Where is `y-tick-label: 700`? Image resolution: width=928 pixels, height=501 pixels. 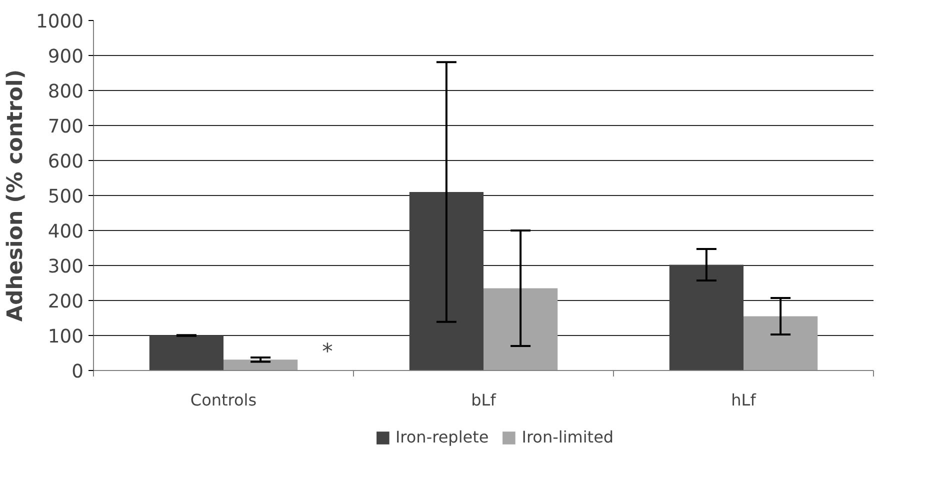
y-tick-label: 700 is located at coordinates (66, 127).